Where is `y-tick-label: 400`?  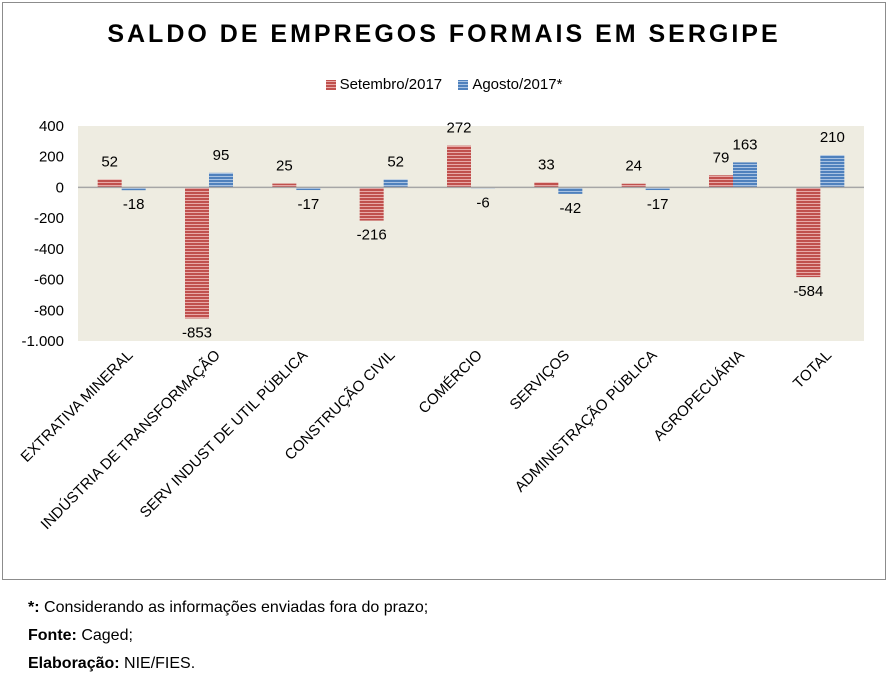
y-tick-label: 400 is located at coordinates (51, 126).